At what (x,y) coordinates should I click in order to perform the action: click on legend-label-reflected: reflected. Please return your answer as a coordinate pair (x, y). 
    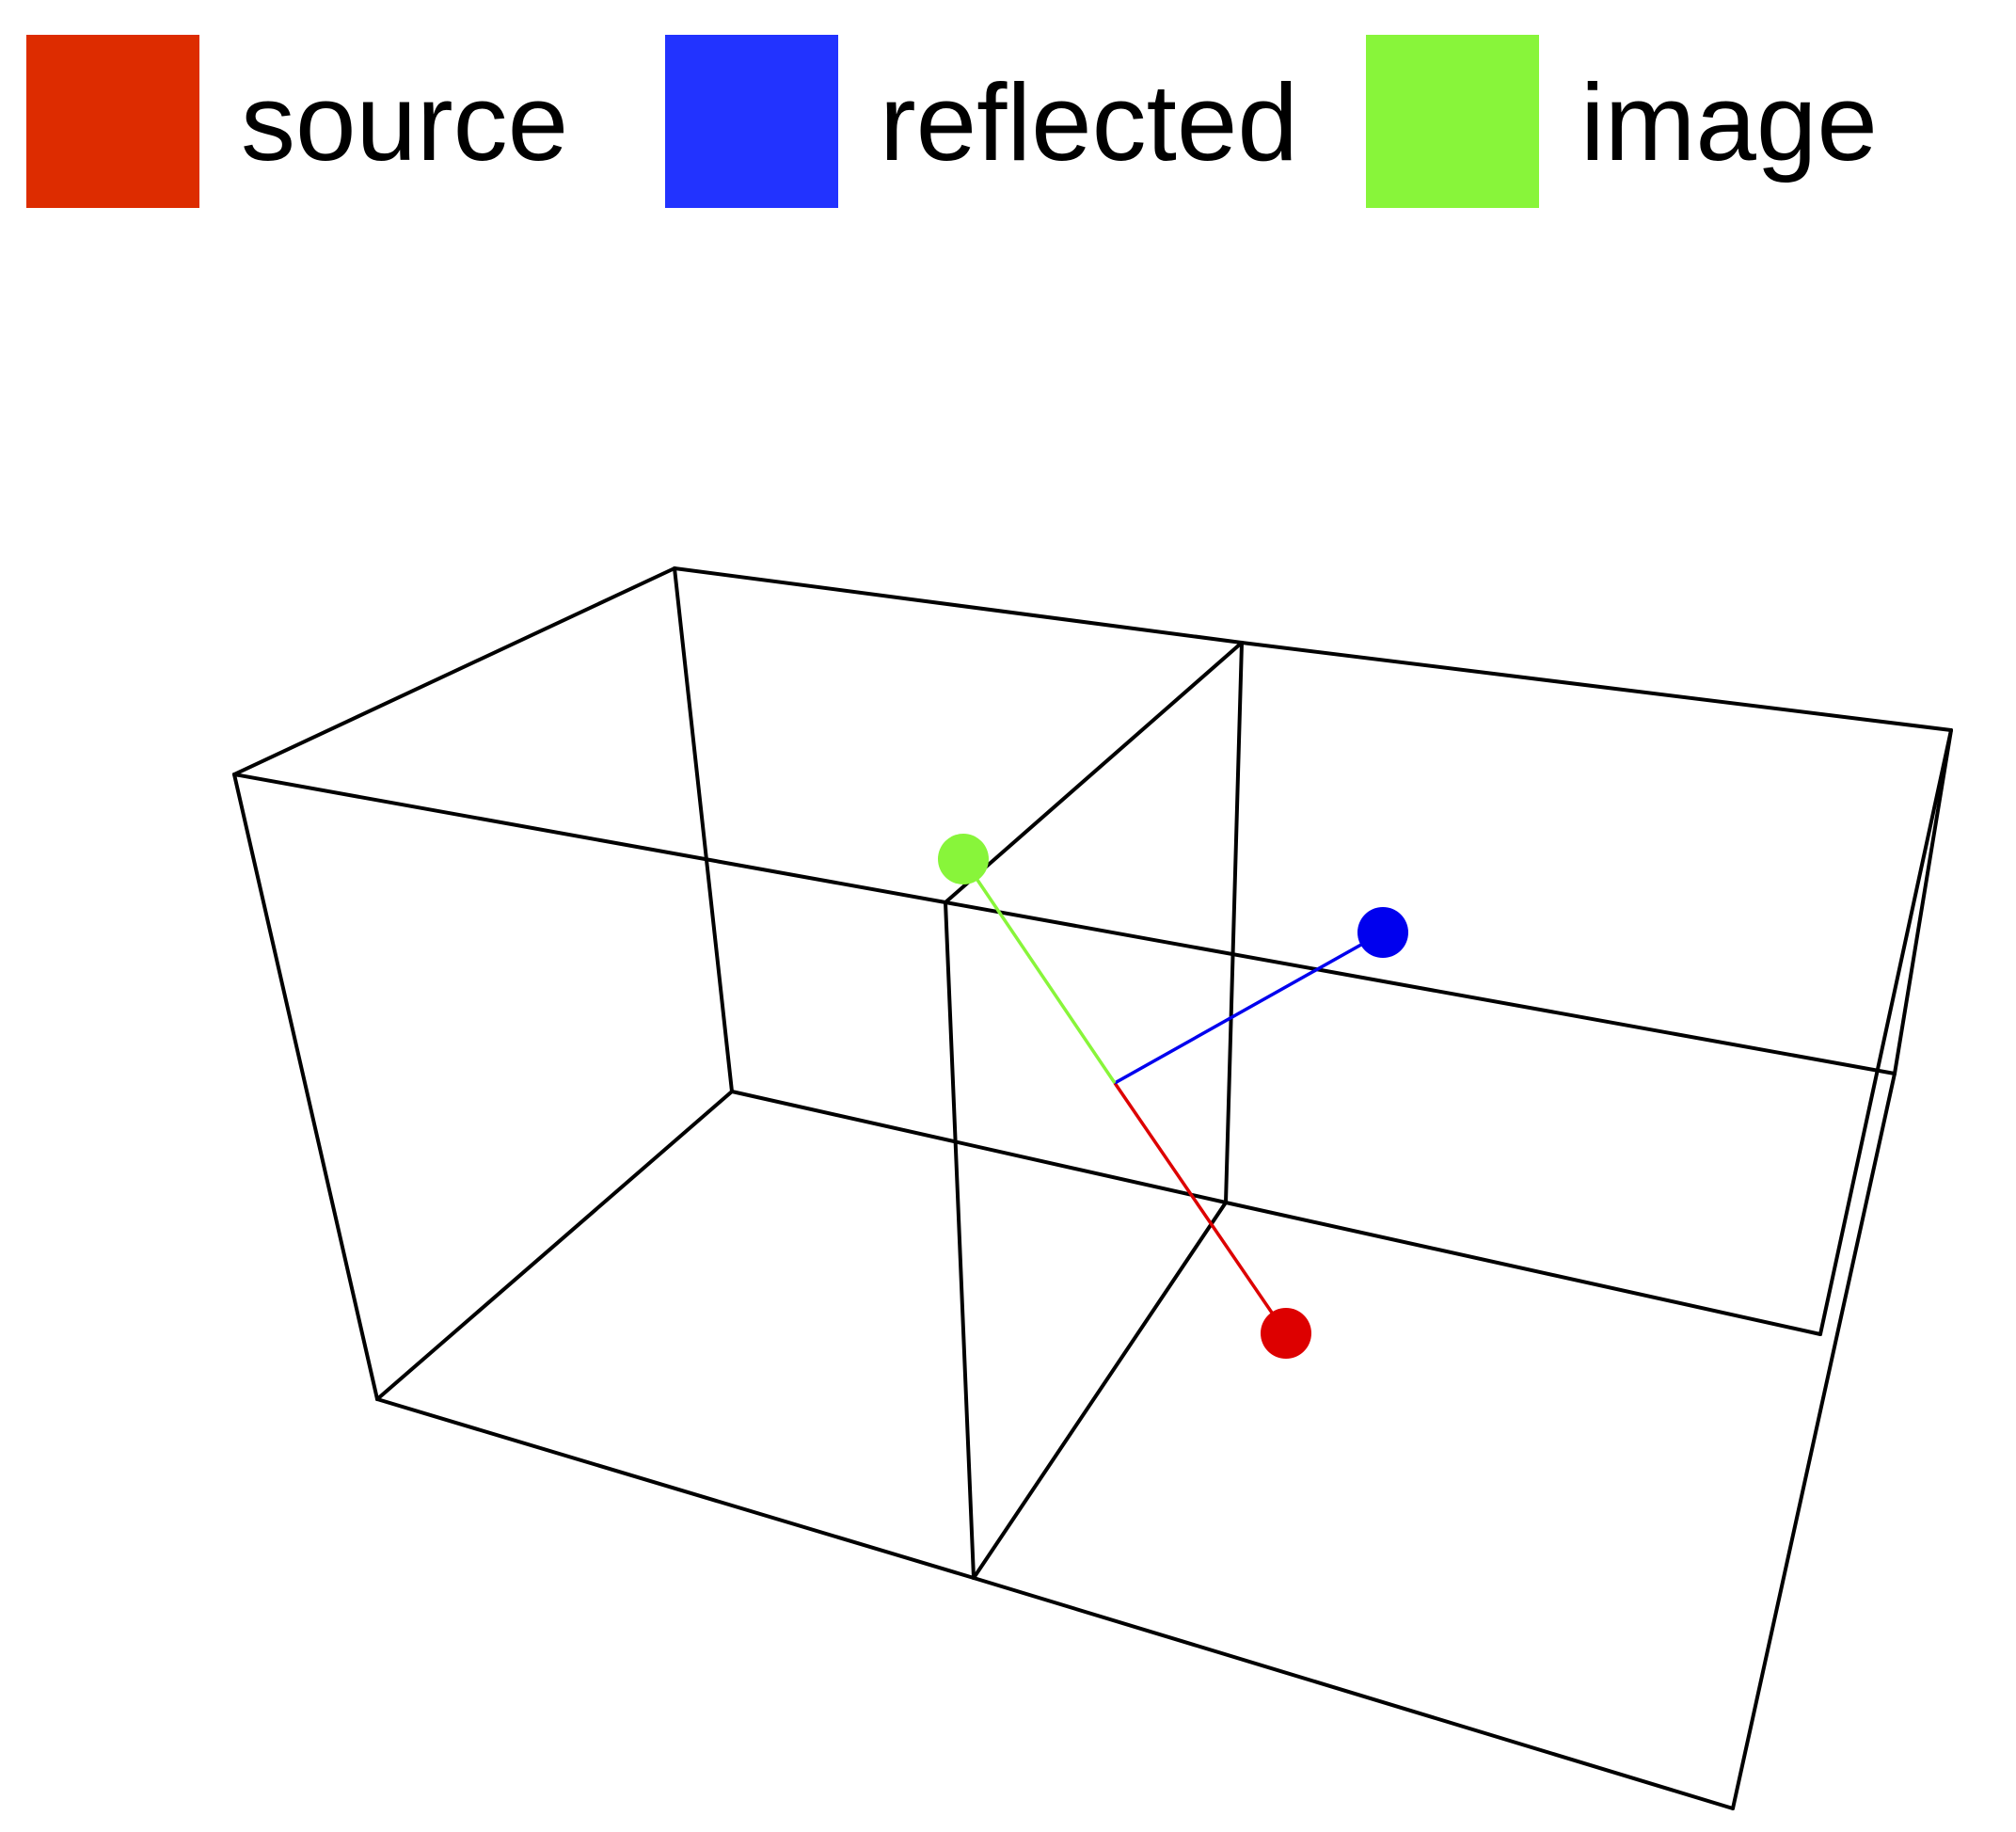
    Looking at the image, I should click on (1089, 122).